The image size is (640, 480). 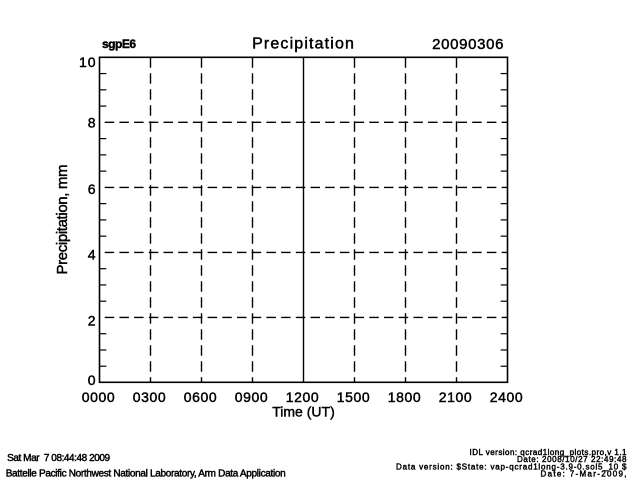 I want to click on svg-text: Time (UT), so click(x=303, y=412).